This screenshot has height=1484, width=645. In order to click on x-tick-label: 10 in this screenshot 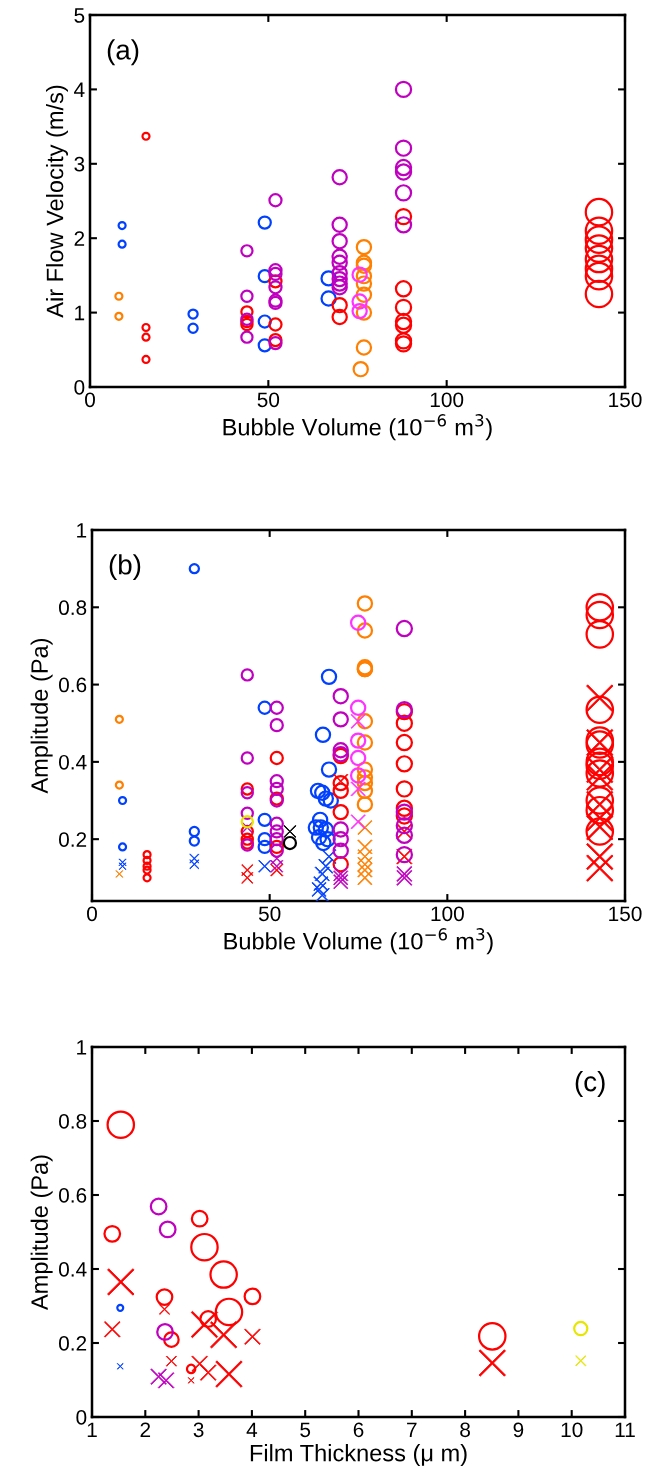, I will do `click(572, 1430)`.